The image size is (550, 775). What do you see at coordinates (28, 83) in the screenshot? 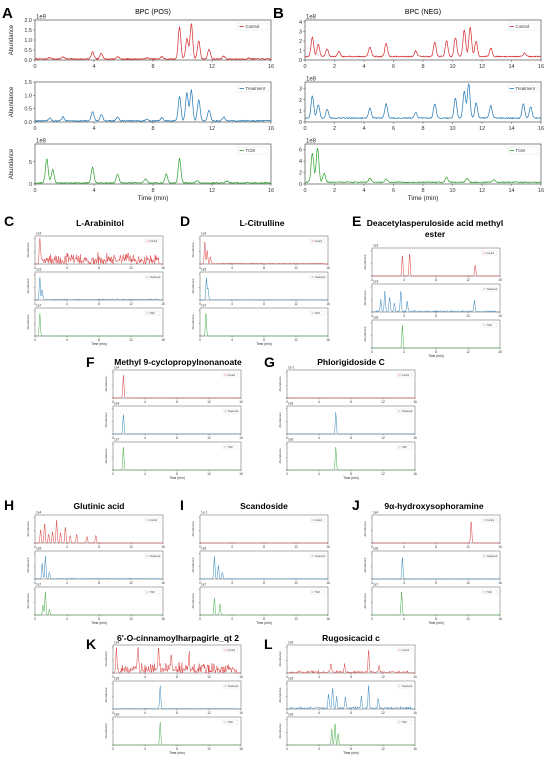
I see `y-tick-label: 1.5` at bounding box center [28, 83].